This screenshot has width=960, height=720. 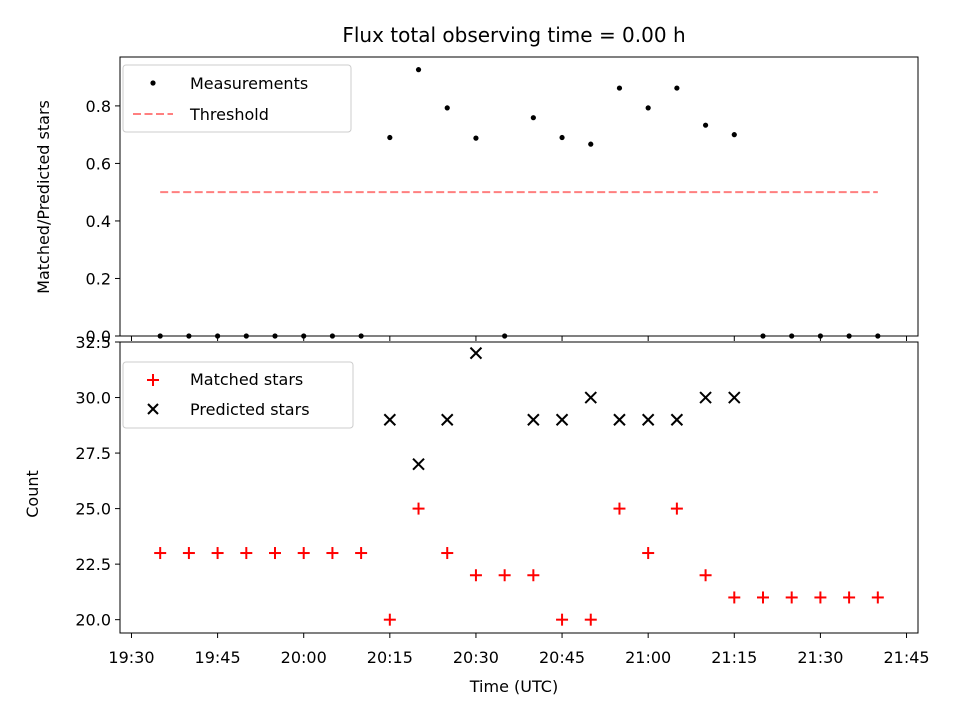 What do you see at coordinates (93, 564) in the screenshot?
I see `bottom-y-tick-label: 22.5` at bounding box center [93, 564].